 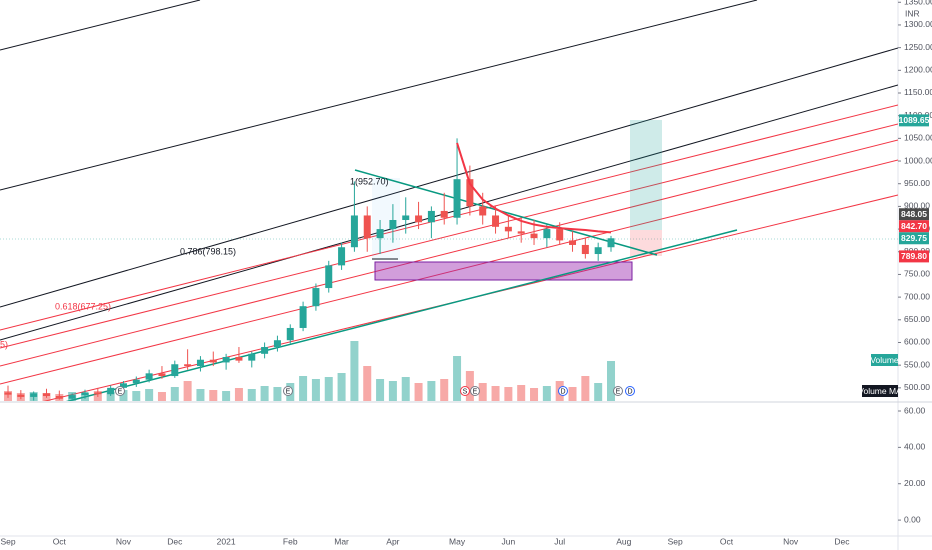 I want to click on y-tick-label: 550.00, so click(x=917, y=364).